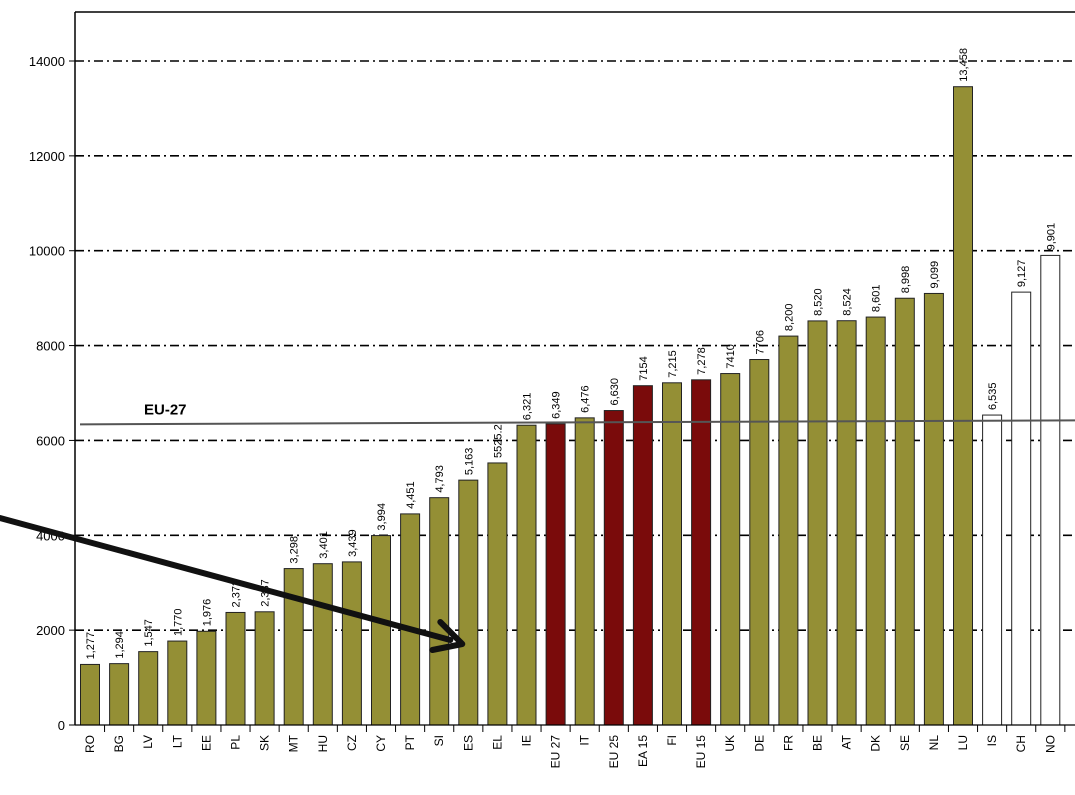  What do you see at coordinates (557, 405) in the screenshot?
I see `value-label: 6,349` at bounding box center [557, 405].